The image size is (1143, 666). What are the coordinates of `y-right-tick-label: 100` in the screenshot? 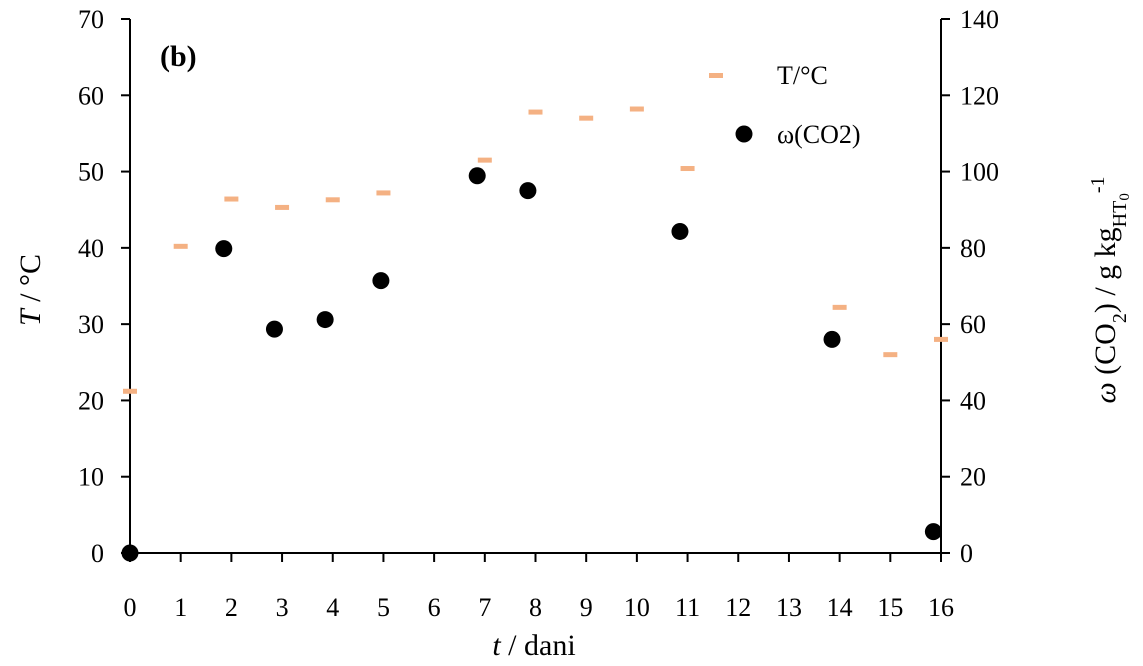 It's located at (979, 172).